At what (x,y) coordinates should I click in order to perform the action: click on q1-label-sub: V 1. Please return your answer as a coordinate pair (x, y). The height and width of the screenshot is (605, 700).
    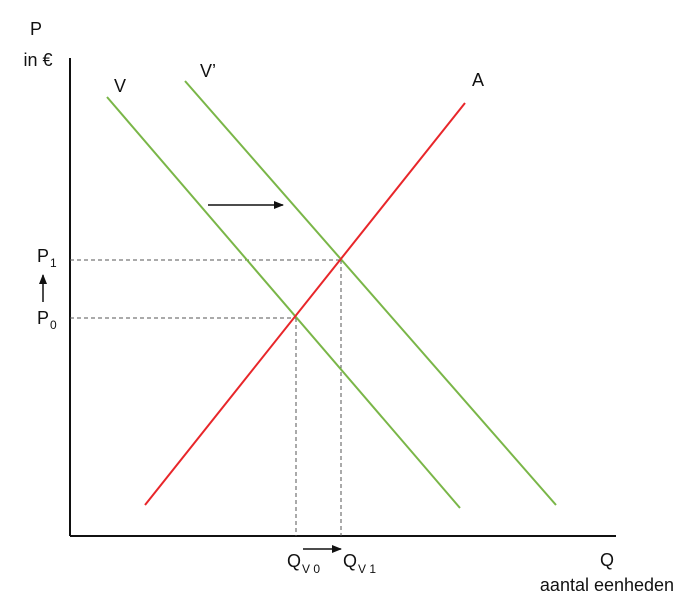
    Looking at the image, I should click on (367, 569).